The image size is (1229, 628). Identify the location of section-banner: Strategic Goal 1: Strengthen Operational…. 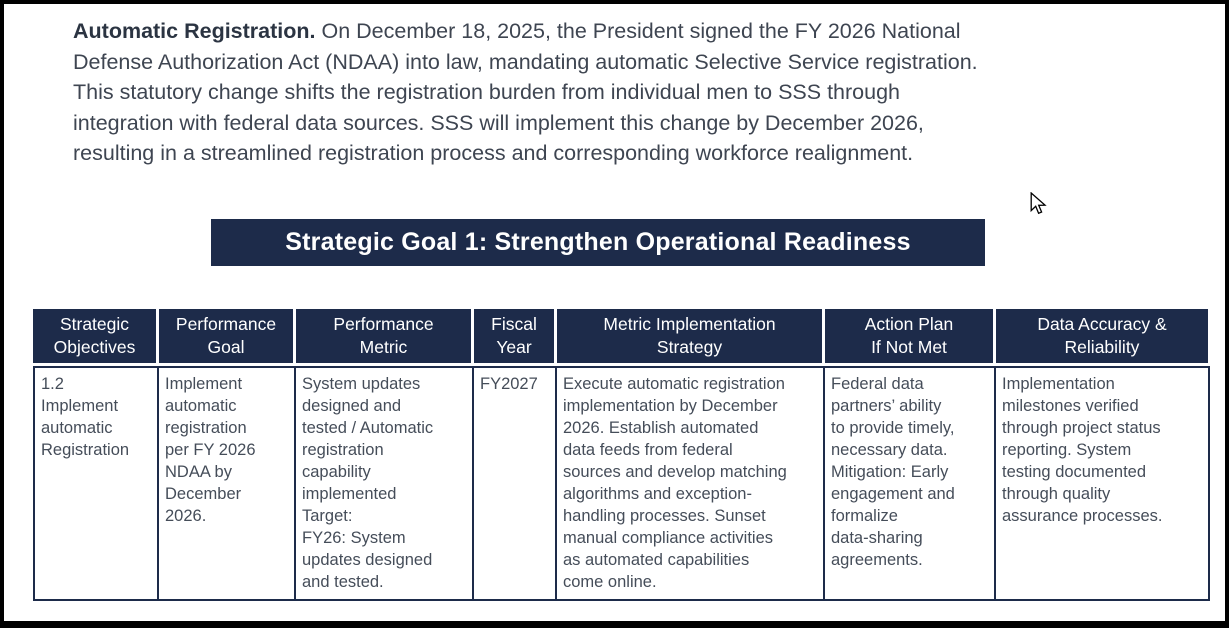
(598, 242).